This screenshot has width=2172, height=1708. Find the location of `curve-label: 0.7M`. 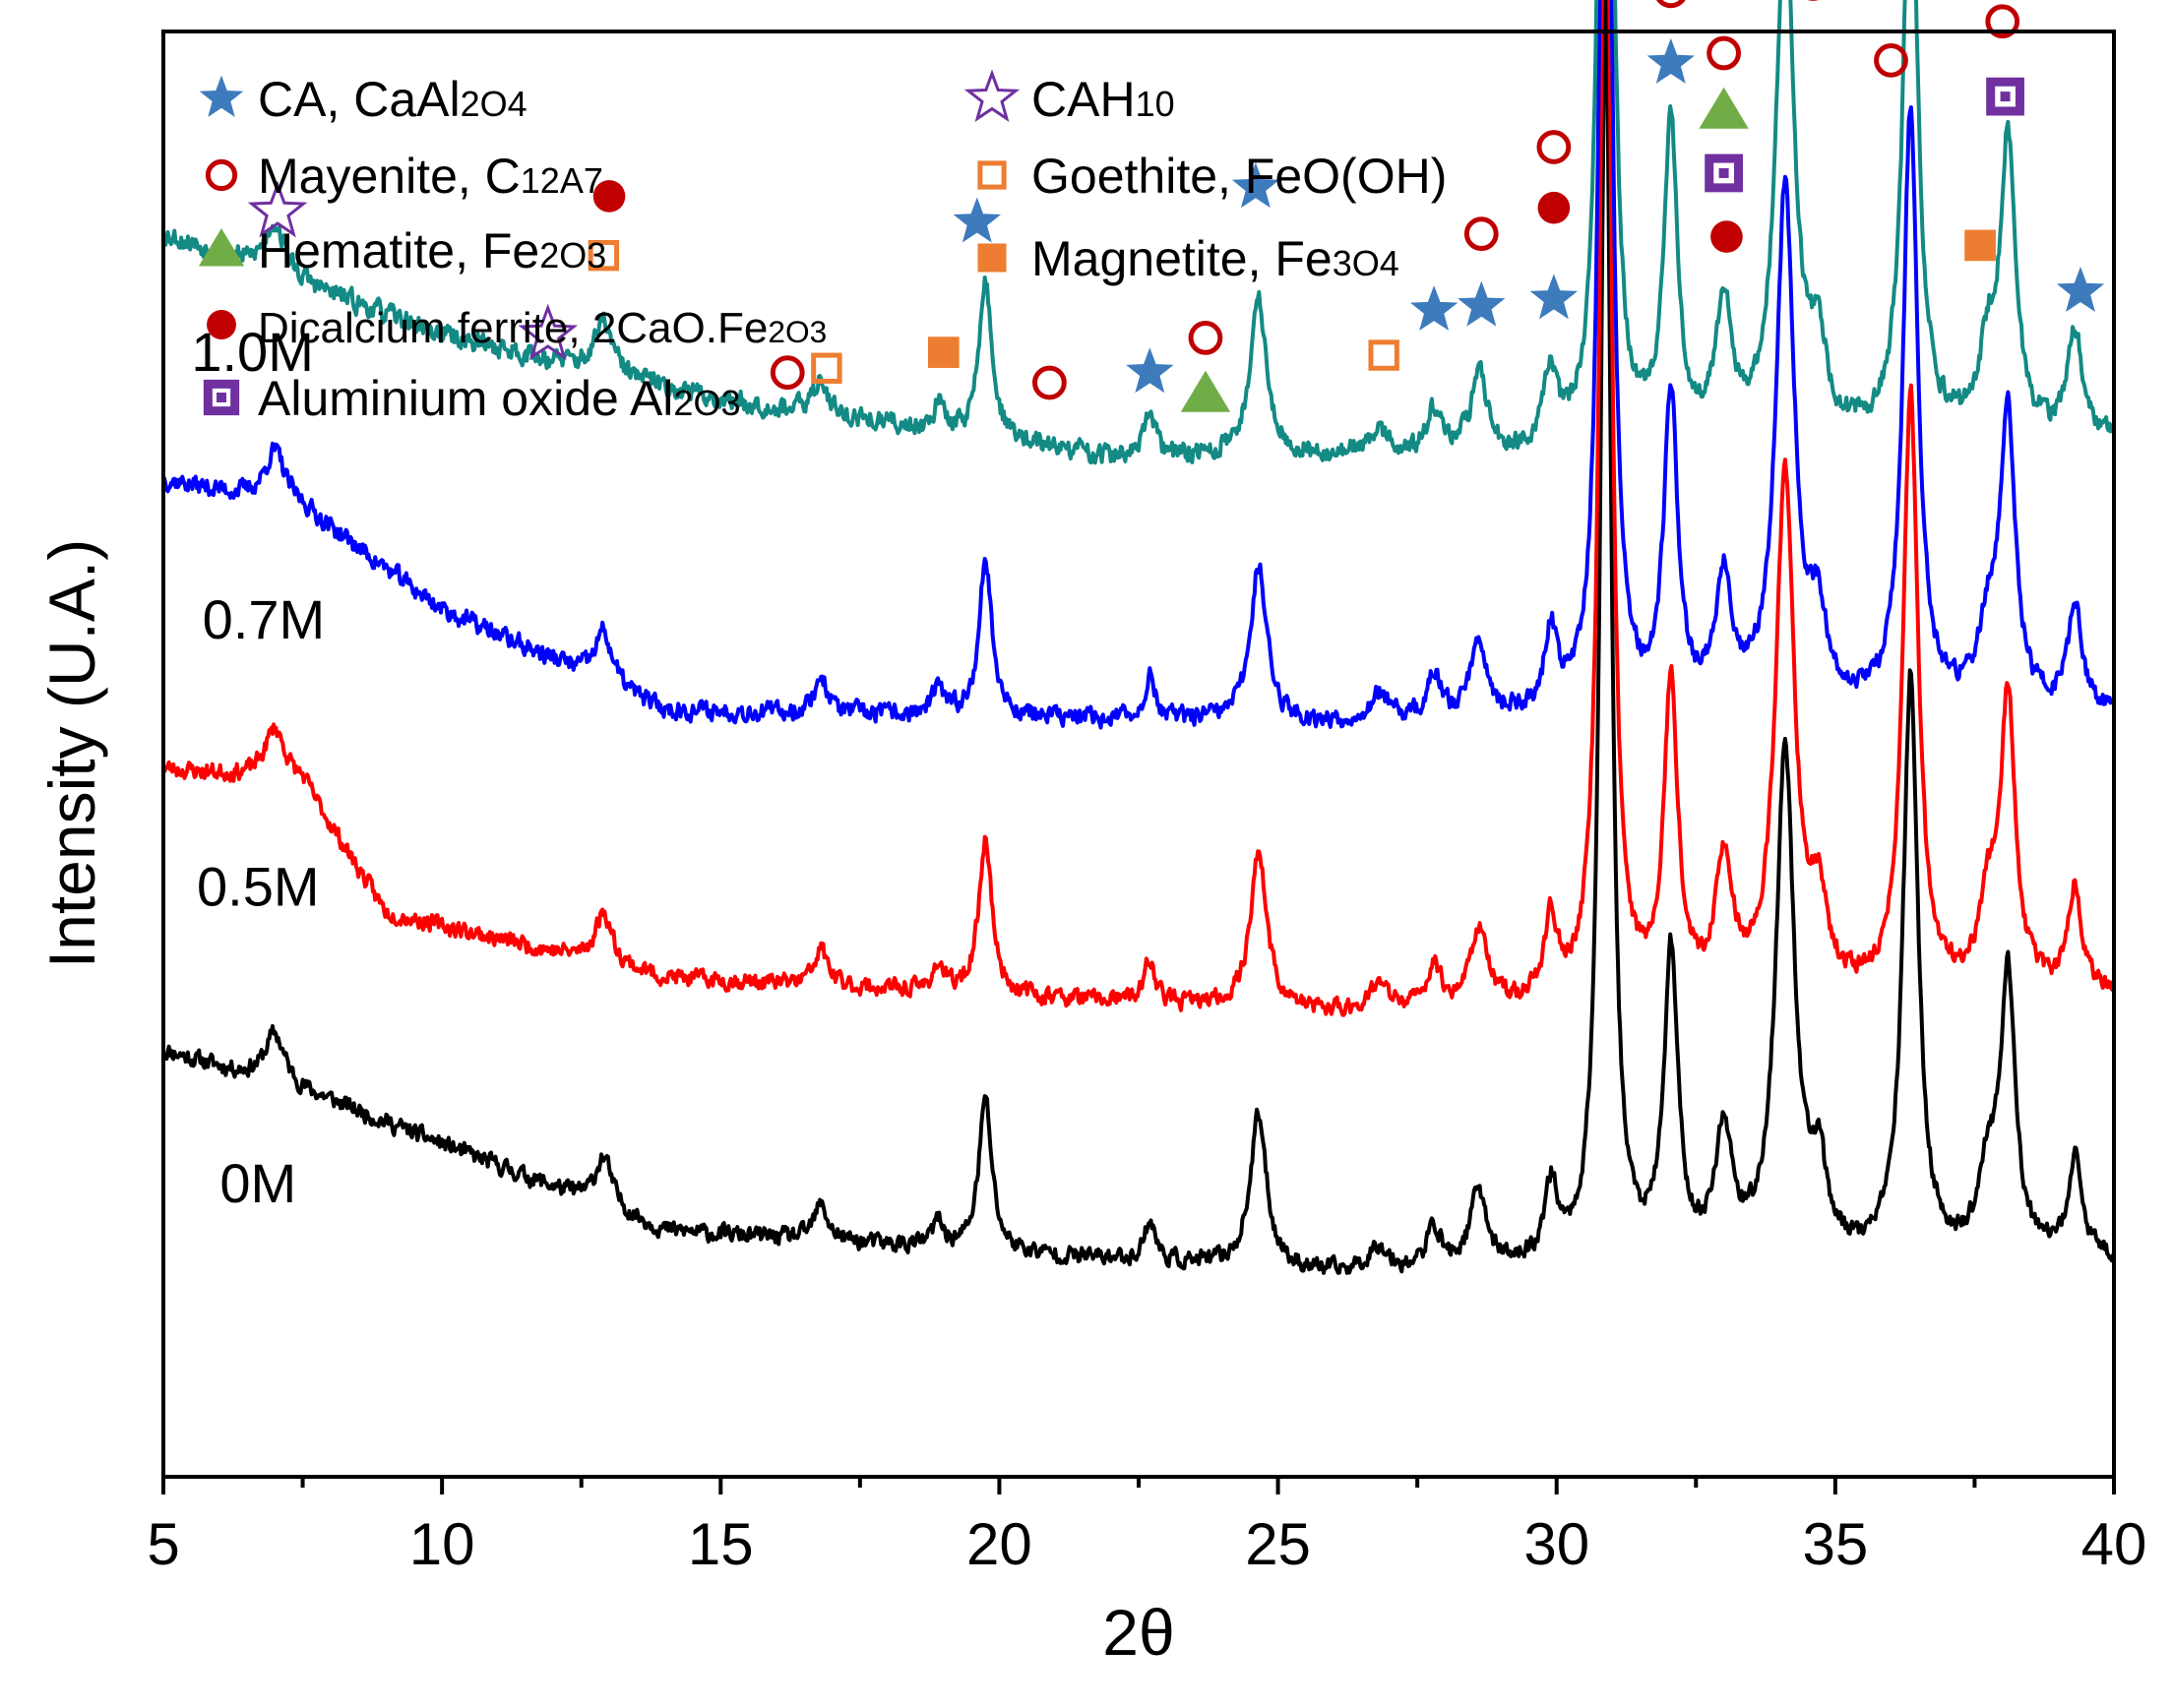

curve-label: 0.7M is located at coordinates (264, 619).